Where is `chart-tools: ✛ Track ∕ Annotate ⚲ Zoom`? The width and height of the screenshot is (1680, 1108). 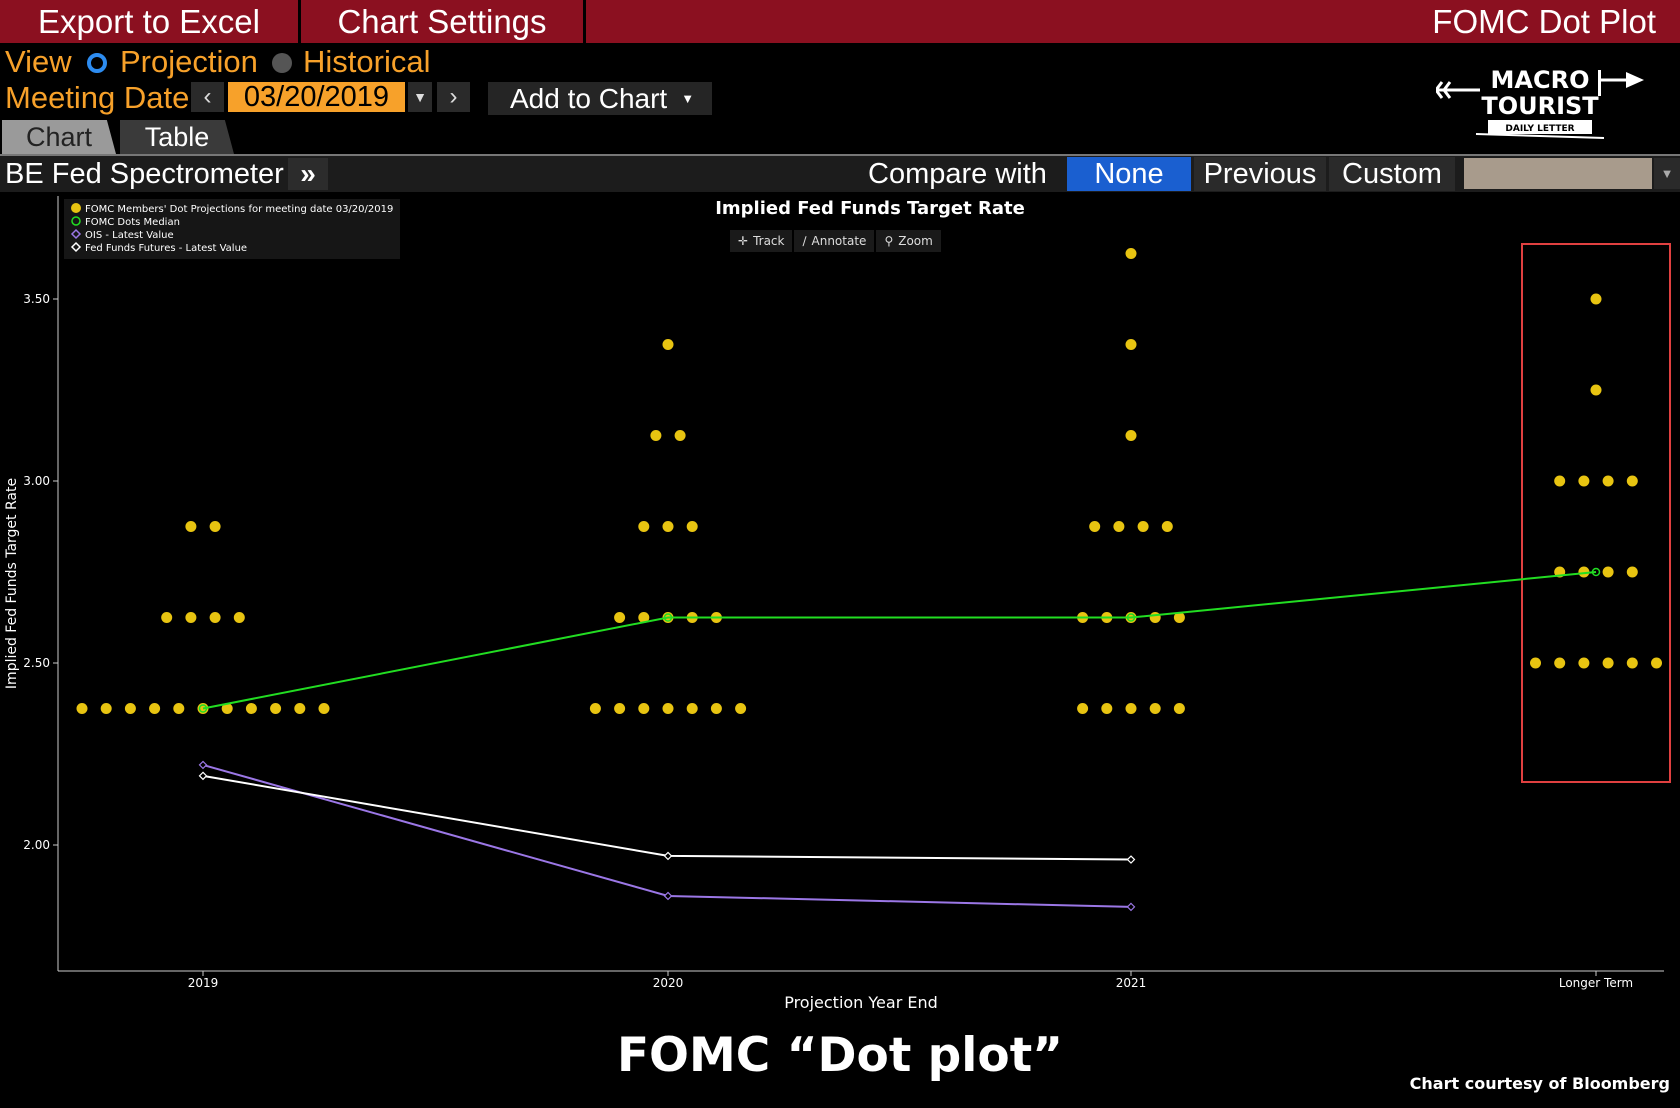 chart-tools: ✛ Track ∕ Annotate ⚲ Zoom is located at coordinates (835, 241).